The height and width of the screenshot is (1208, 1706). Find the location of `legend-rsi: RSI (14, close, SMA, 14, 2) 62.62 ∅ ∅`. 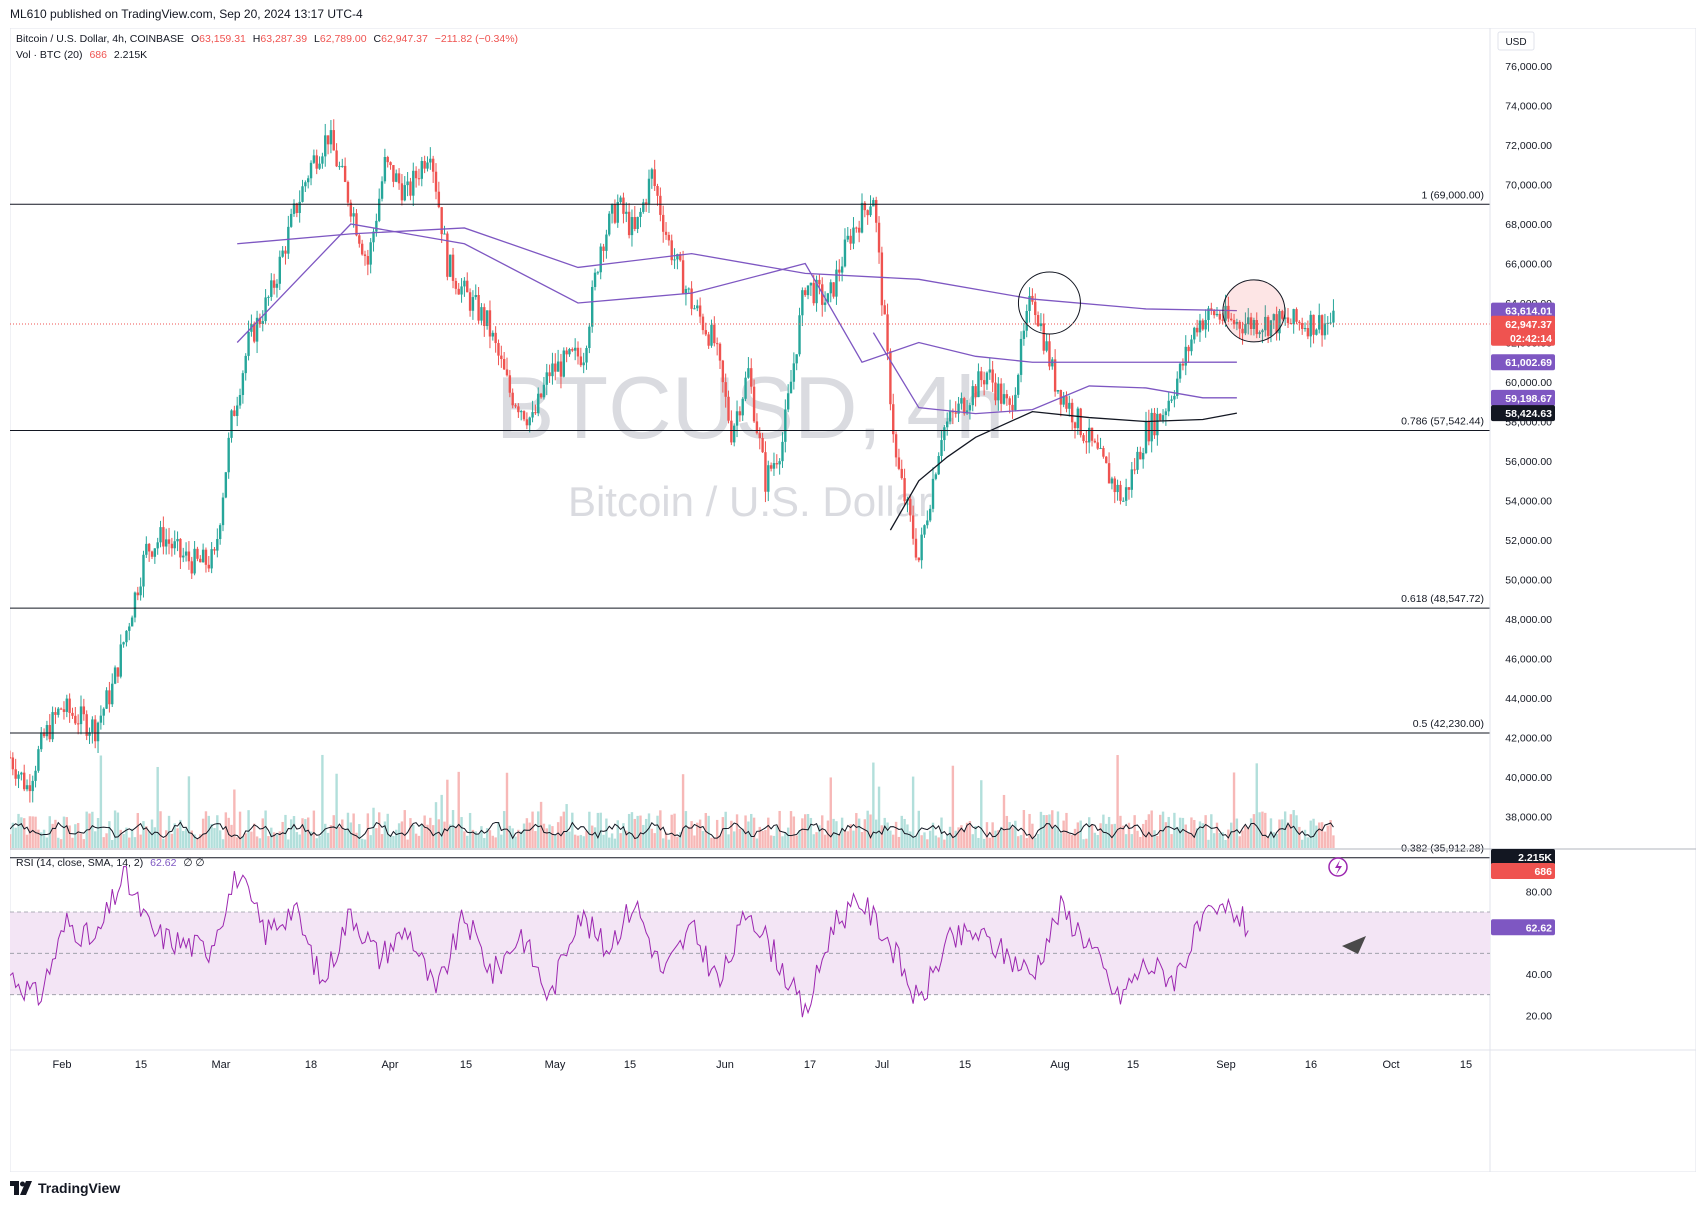

legend-rsi: RSI (14, close, SMA, 14, 2) 62.62 ∅ ∅ is located at coordinates (110, 863).